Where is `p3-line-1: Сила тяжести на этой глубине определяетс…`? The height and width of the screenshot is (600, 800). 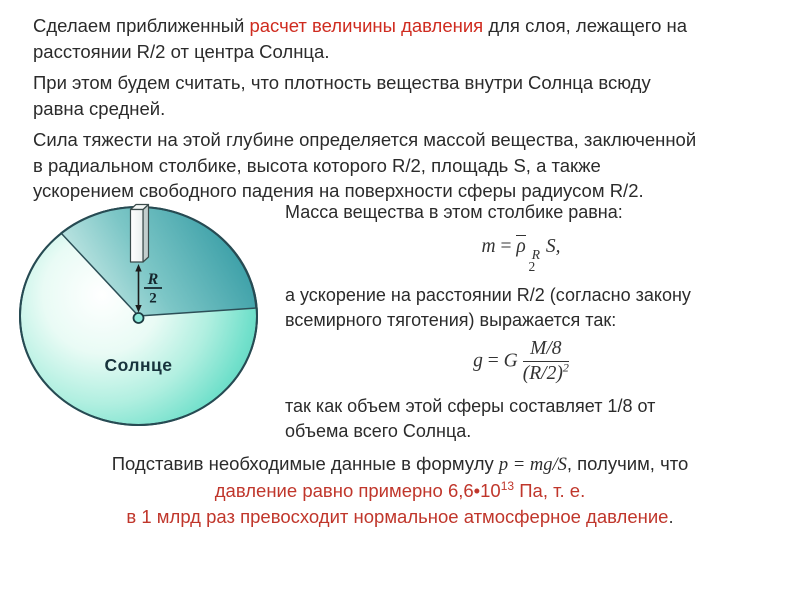 p3-line-1: Сила тяжести на этой глубине определяетс… is located at coordinates (365, 139).